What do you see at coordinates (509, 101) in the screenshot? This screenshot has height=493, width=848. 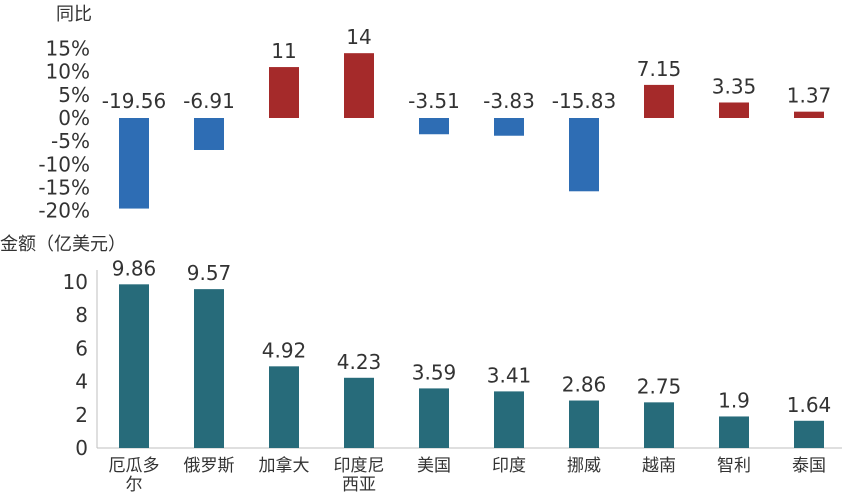 I see `yoy-data-label: -3.83` at bounding box center [509, 101].